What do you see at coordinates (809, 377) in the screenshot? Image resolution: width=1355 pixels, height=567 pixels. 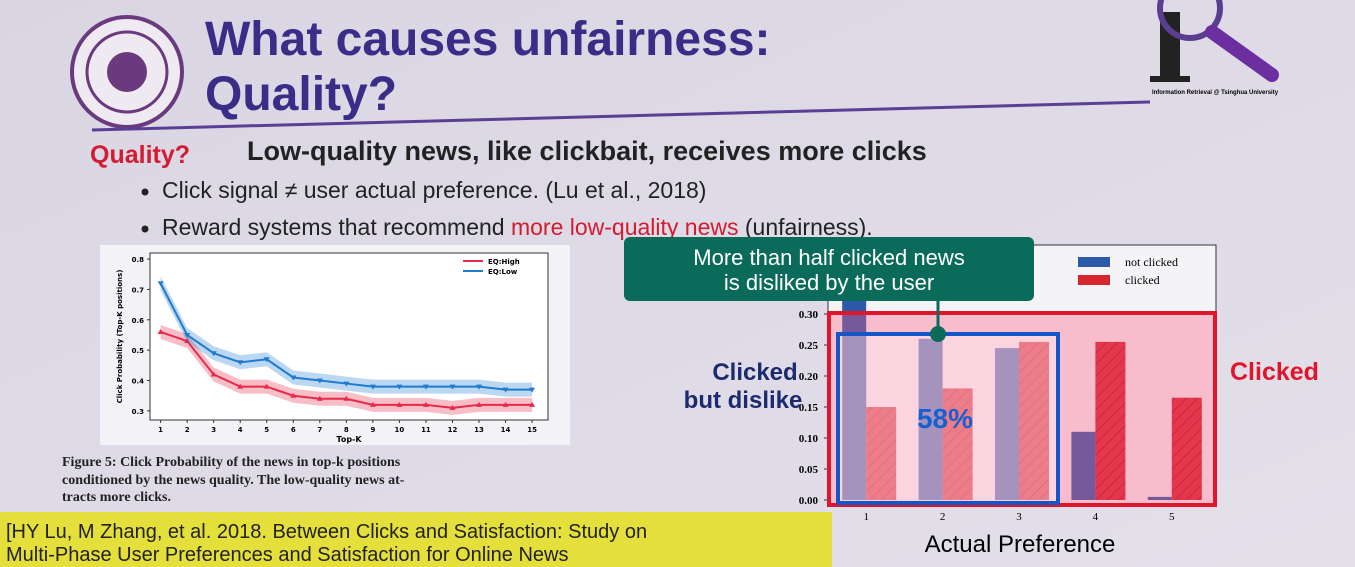 I see `y-tick-label: 0.20` at bounding box center [809, 377].